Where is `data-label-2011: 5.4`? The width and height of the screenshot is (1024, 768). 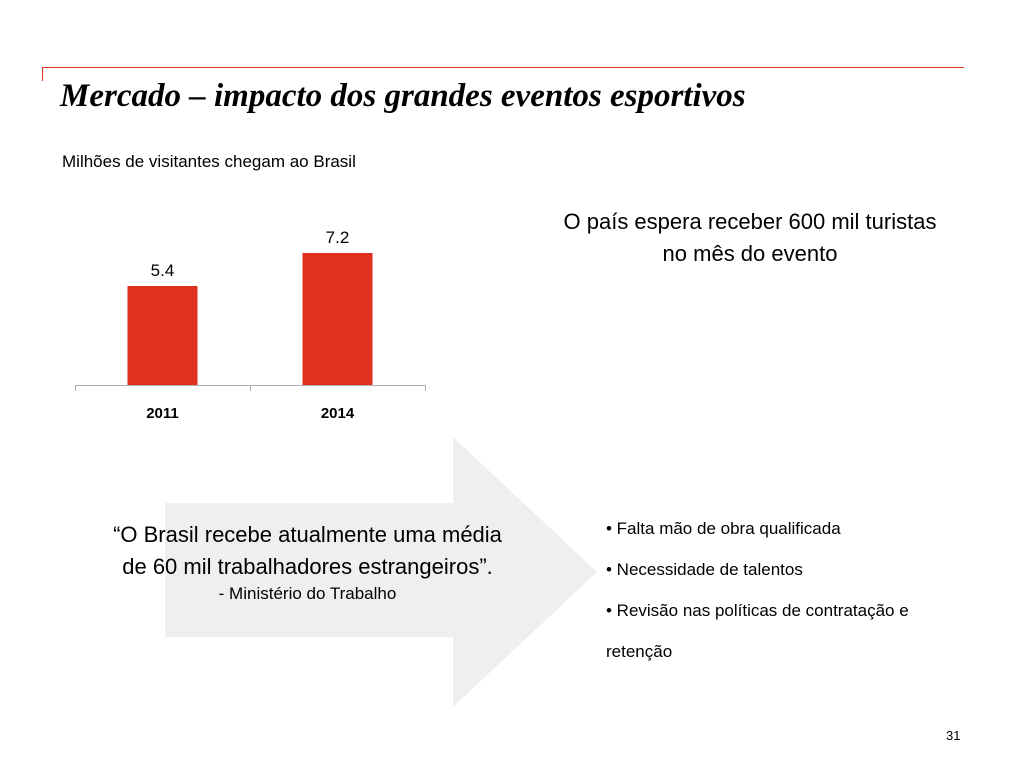 data-label-2011: 5.4 is located at coordinates (163, 270).